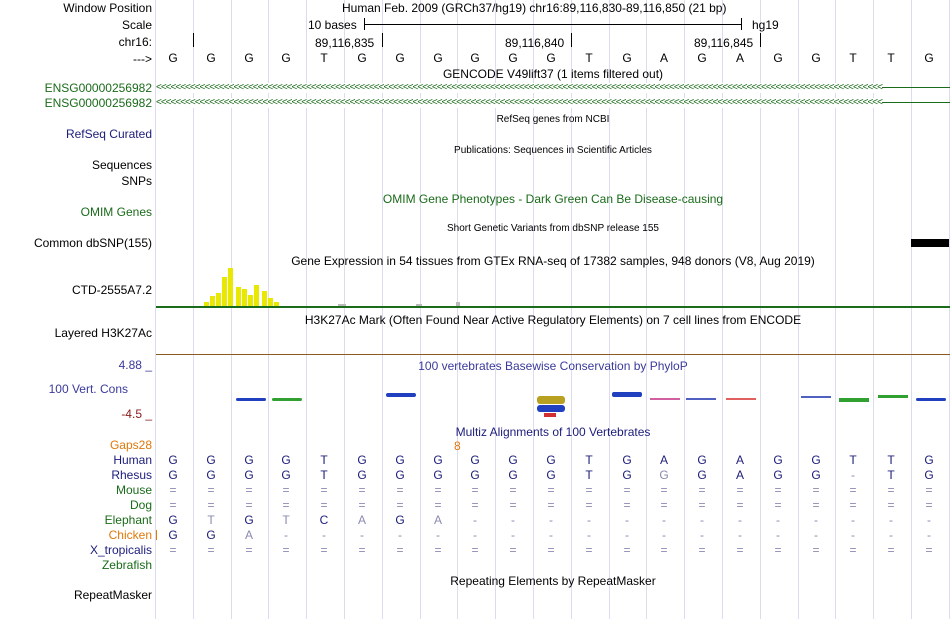  Describe the element at coordinates (112, 595) in the screenshot. I see `repeatmasker-label: RepeatMasker` at that location.